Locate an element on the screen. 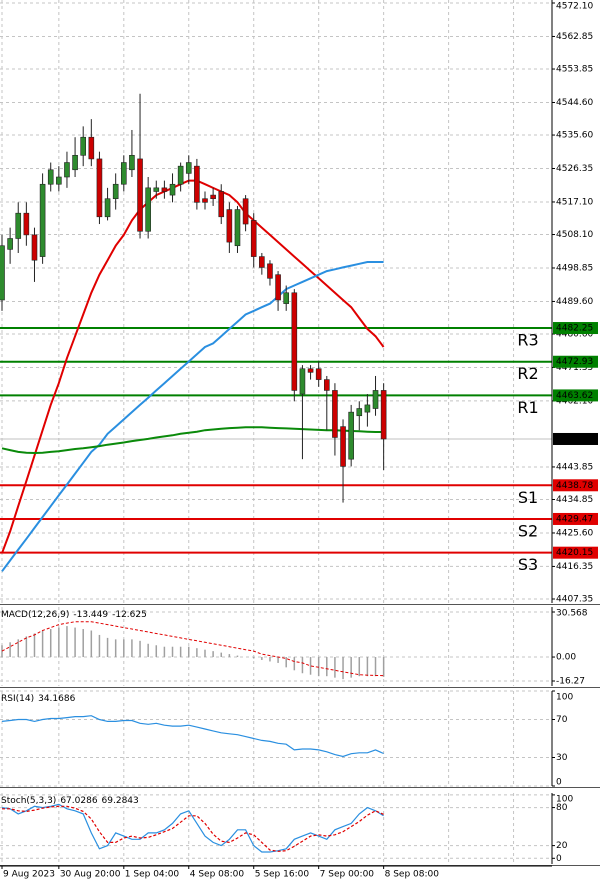 Image resolution: width=600 pixels, height=884 pixels. indicator-value: -13.449 is located at coordinates (90, 615).